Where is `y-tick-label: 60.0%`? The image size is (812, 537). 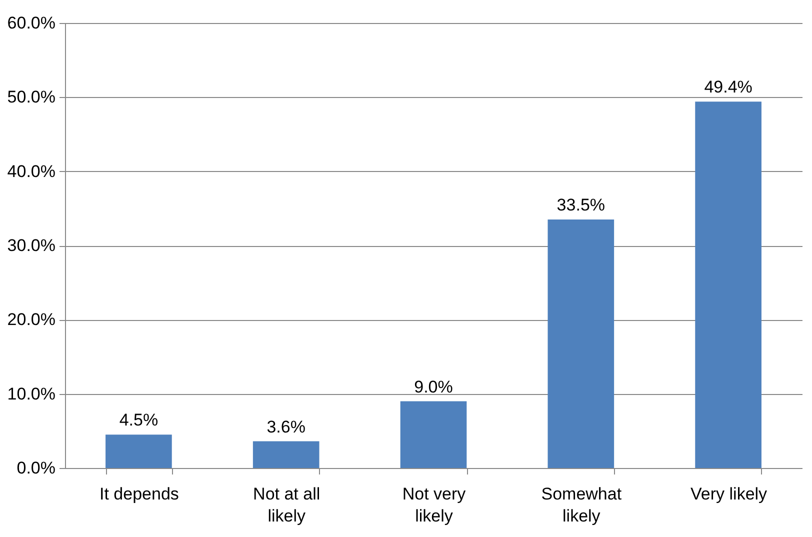
y-tick-label: 60.0% is located at coordinates (31, 23).